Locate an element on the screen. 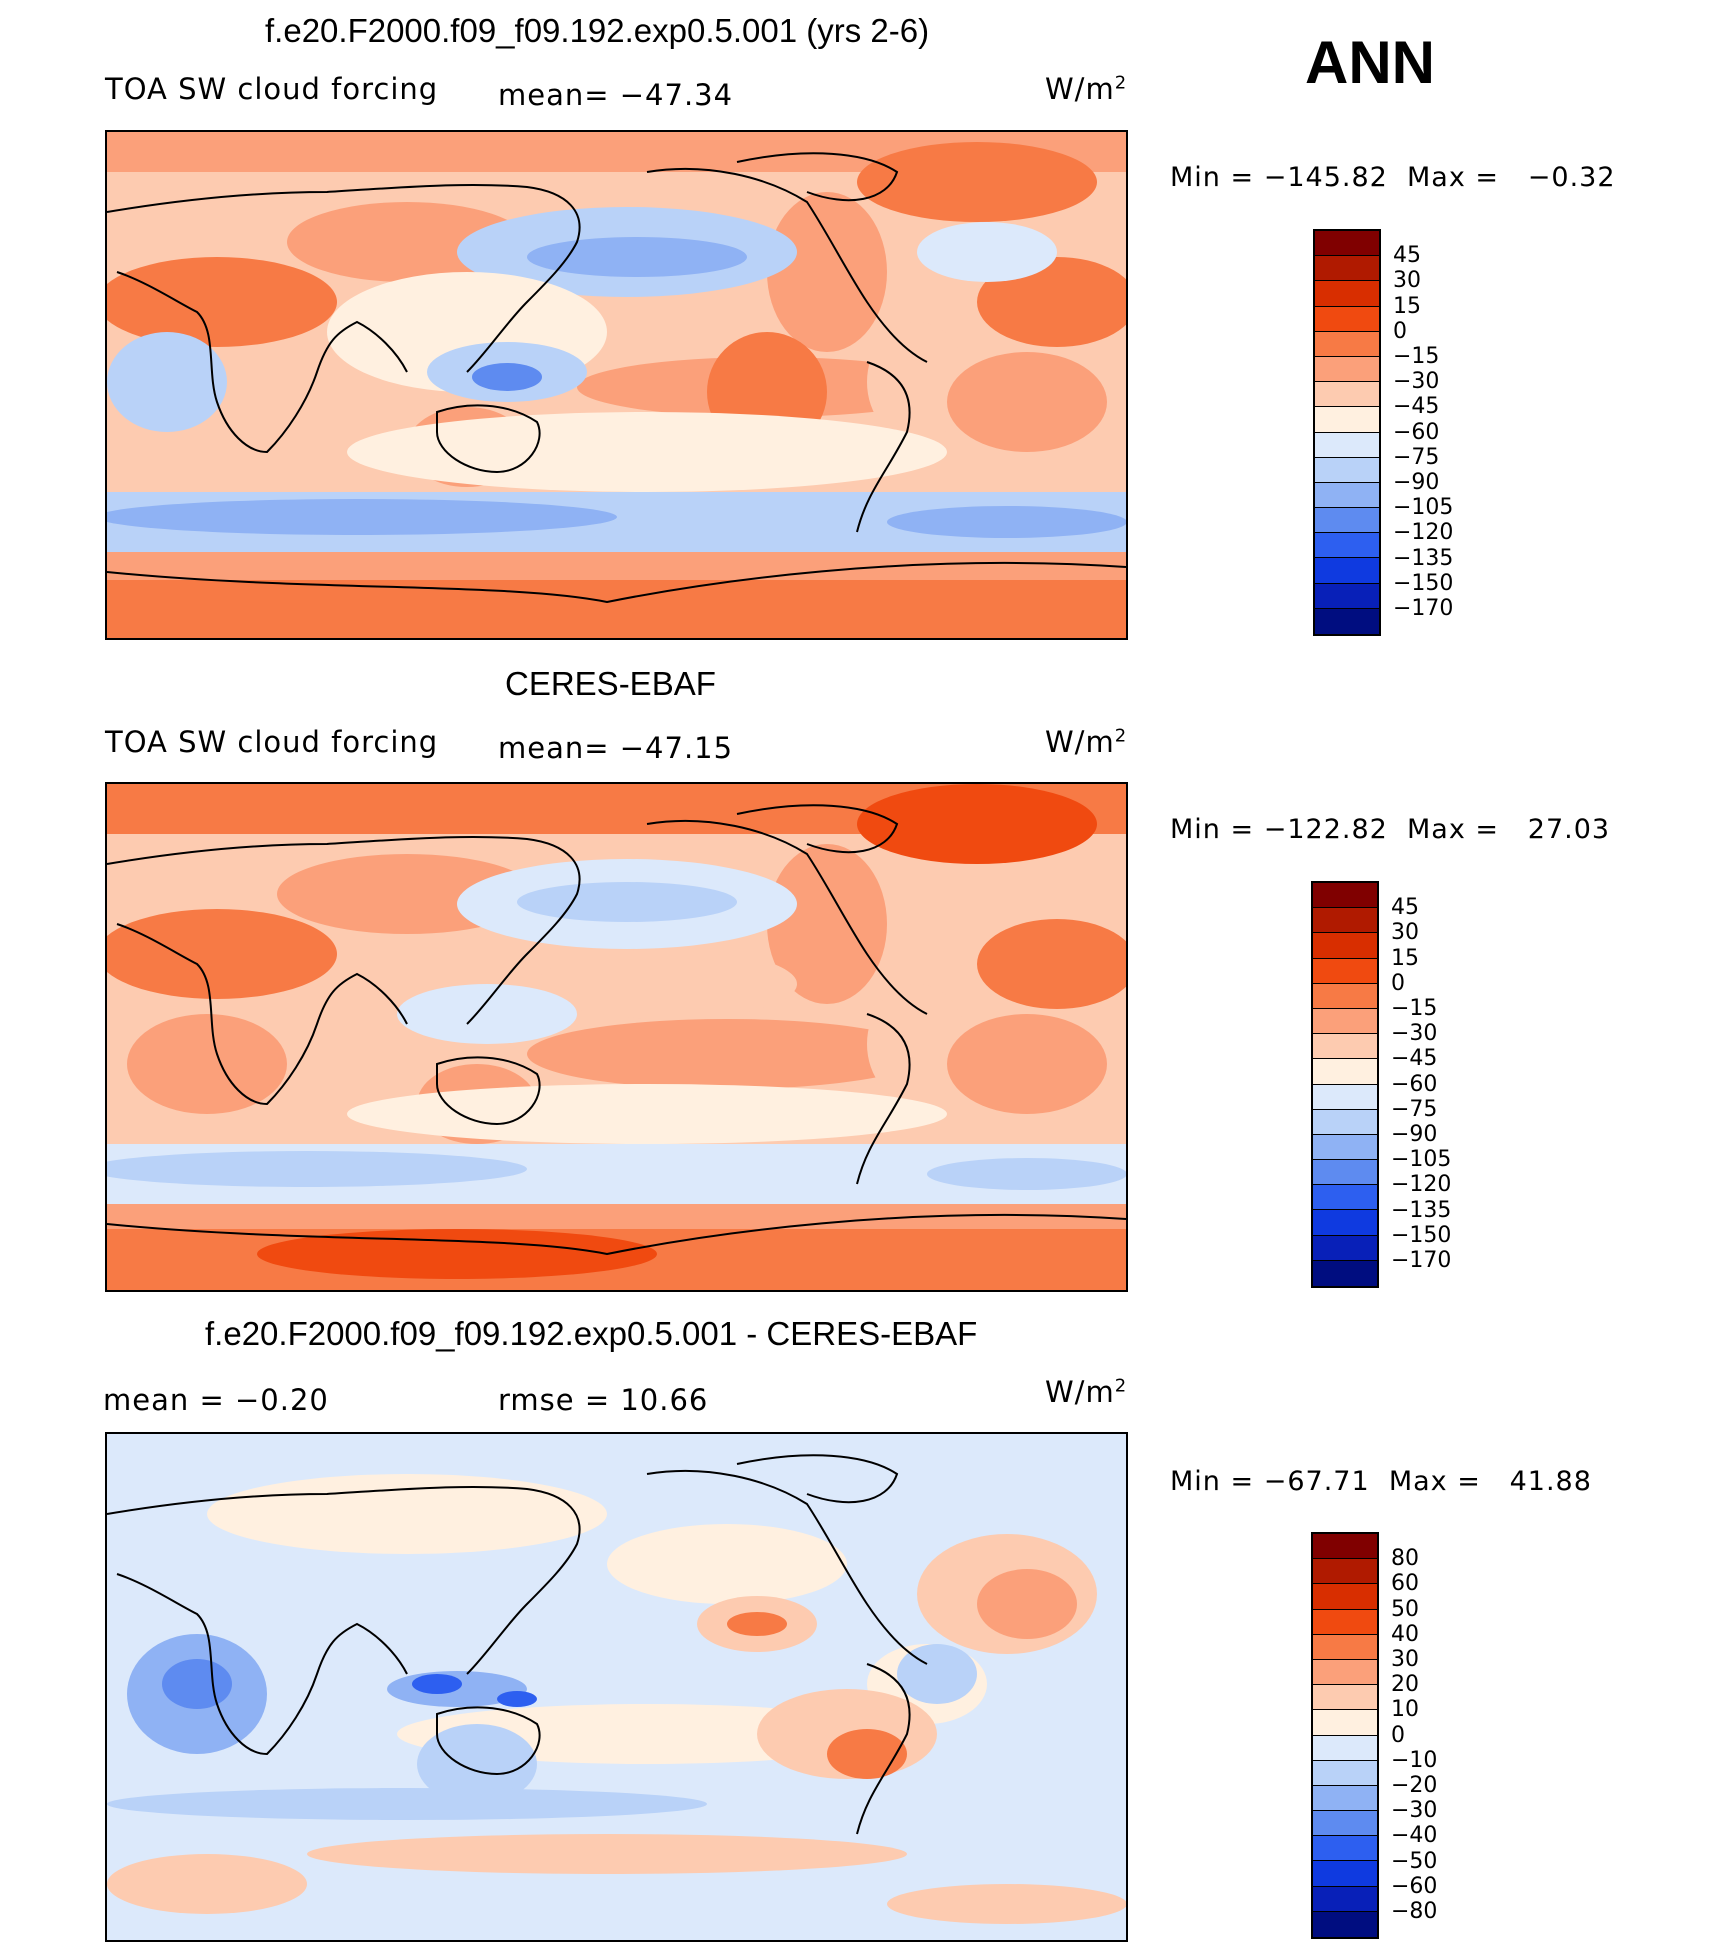 This screenshot has height=1952, width=1710. panel-1-units-sup: 2 is located at coordinates (1121, 83).